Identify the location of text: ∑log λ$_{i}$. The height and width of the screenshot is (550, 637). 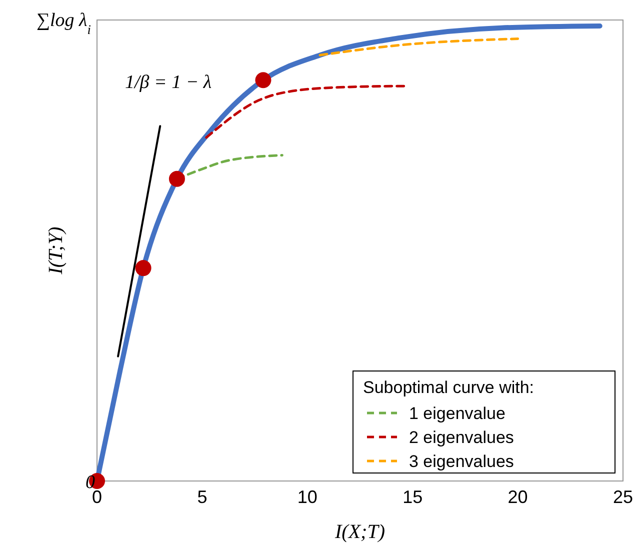
(64, 23).